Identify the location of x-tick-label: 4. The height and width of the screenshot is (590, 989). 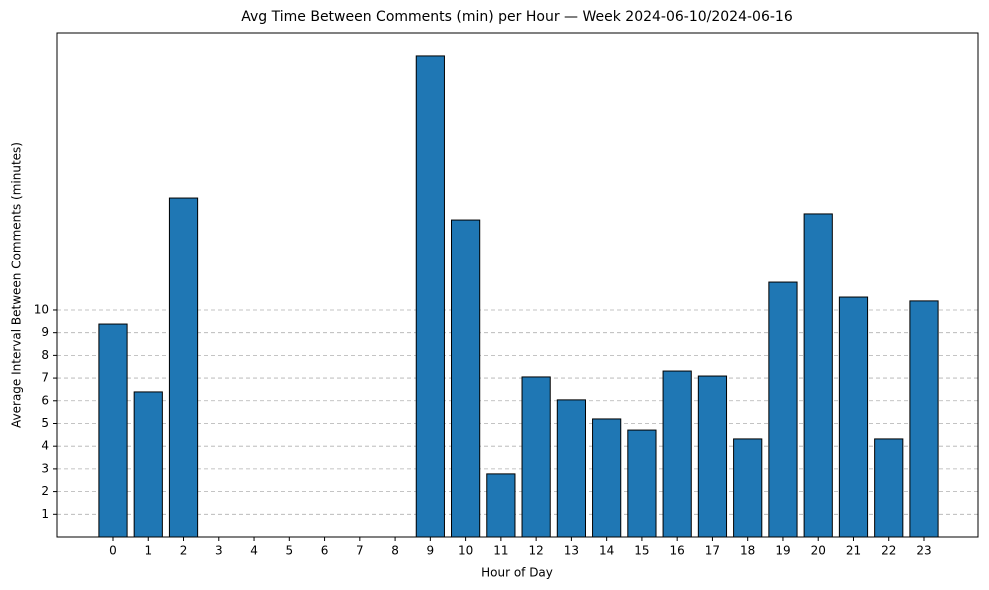
(254, 551).